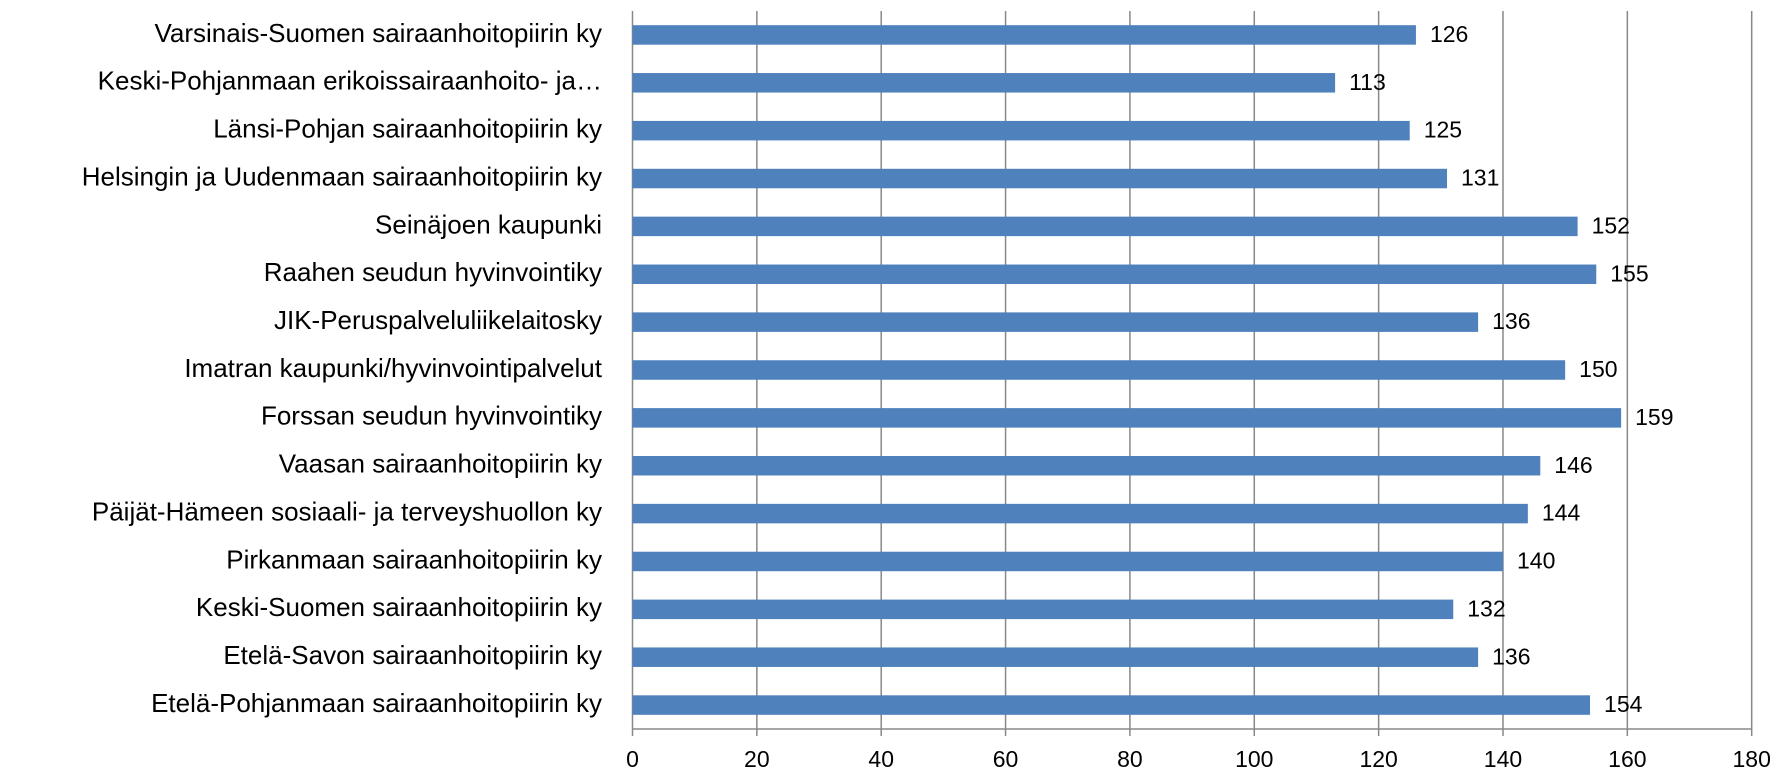  Describe the element at coordinates (412, 655) in the screenshot. I see `y-tick-label: Etelä-Savon sairaanhoitopiirin ky` at that location.